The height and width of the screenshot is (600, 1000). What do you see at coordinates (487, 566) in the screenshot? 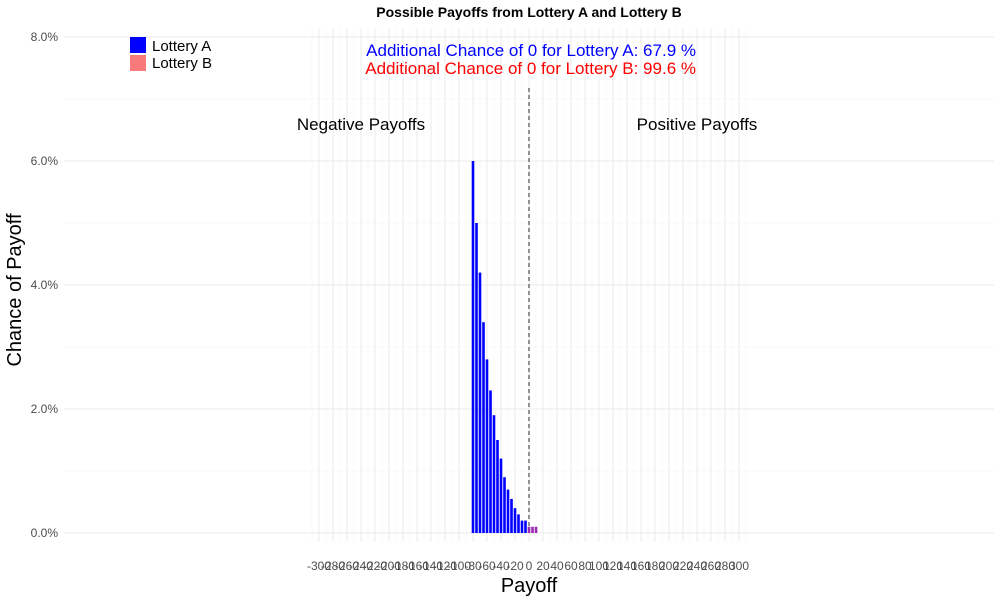
I see `x-tick-label: -60` at bounding box center [487, 566].